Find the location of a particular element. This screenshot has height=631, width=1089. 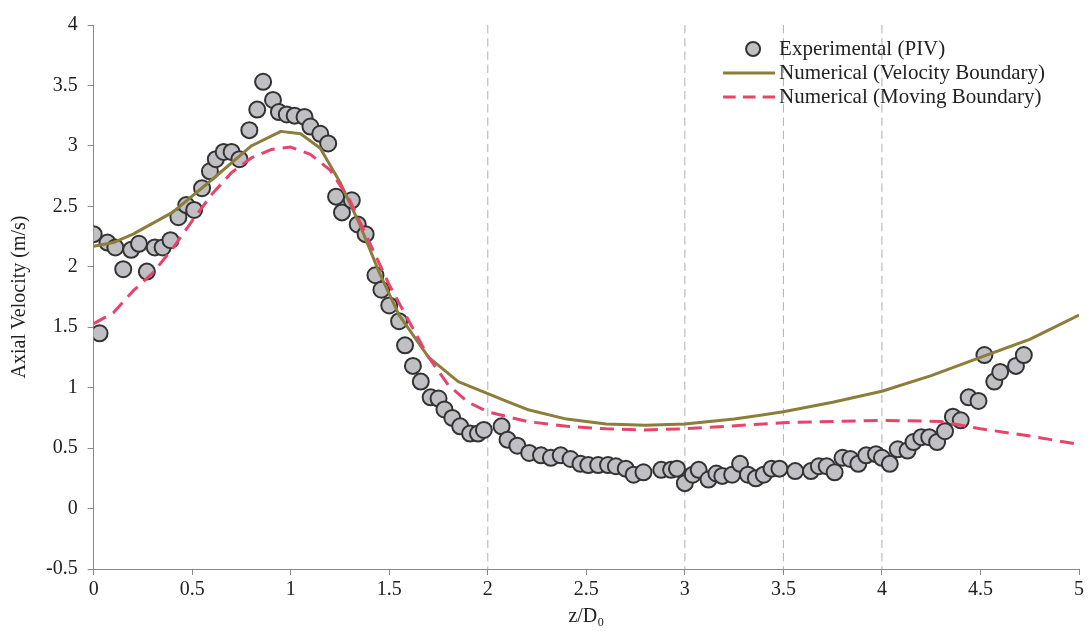

y-tick-label: 1 is located at coordinates (72, 385).